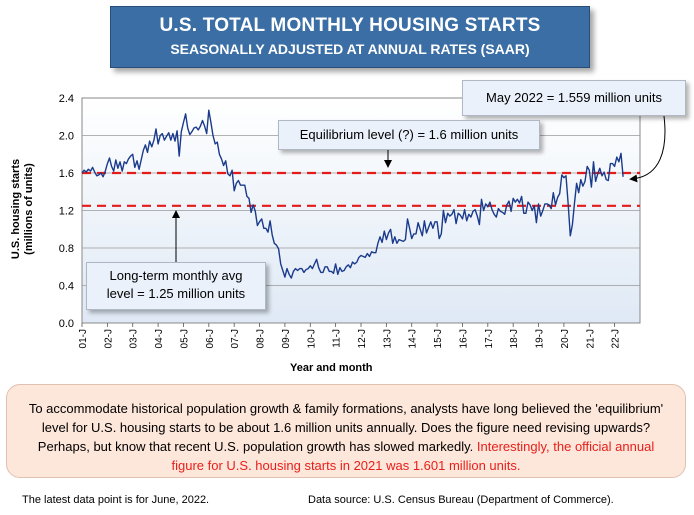 The width and height of the screenshot is (694, 515). What do you see at coordinates (574, 98) in the screenshot?
I see `latest-value-callout: May 2022 = 1.559 million units` at bounding box center [574, 98].